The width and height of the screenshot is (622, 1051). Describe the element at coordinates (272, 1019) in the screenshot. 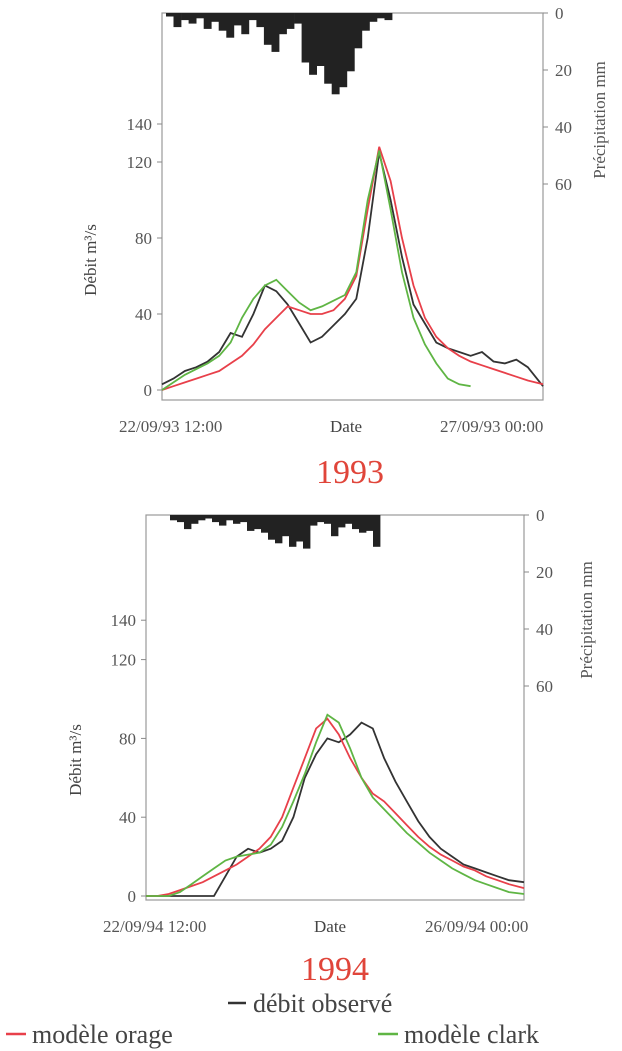

I see `legend: débit observé modèle orage modèle clark` at that location.